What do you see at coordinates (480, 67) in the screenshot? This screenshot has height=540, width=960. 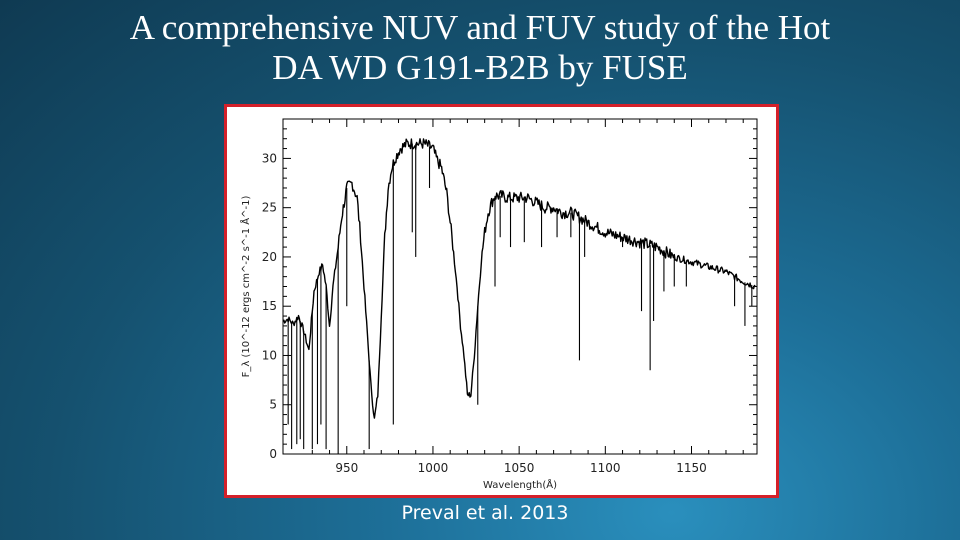 I see `slide-title-line-2: DA WD G191-B2B by FUSE` at bounding box center [480, 67].